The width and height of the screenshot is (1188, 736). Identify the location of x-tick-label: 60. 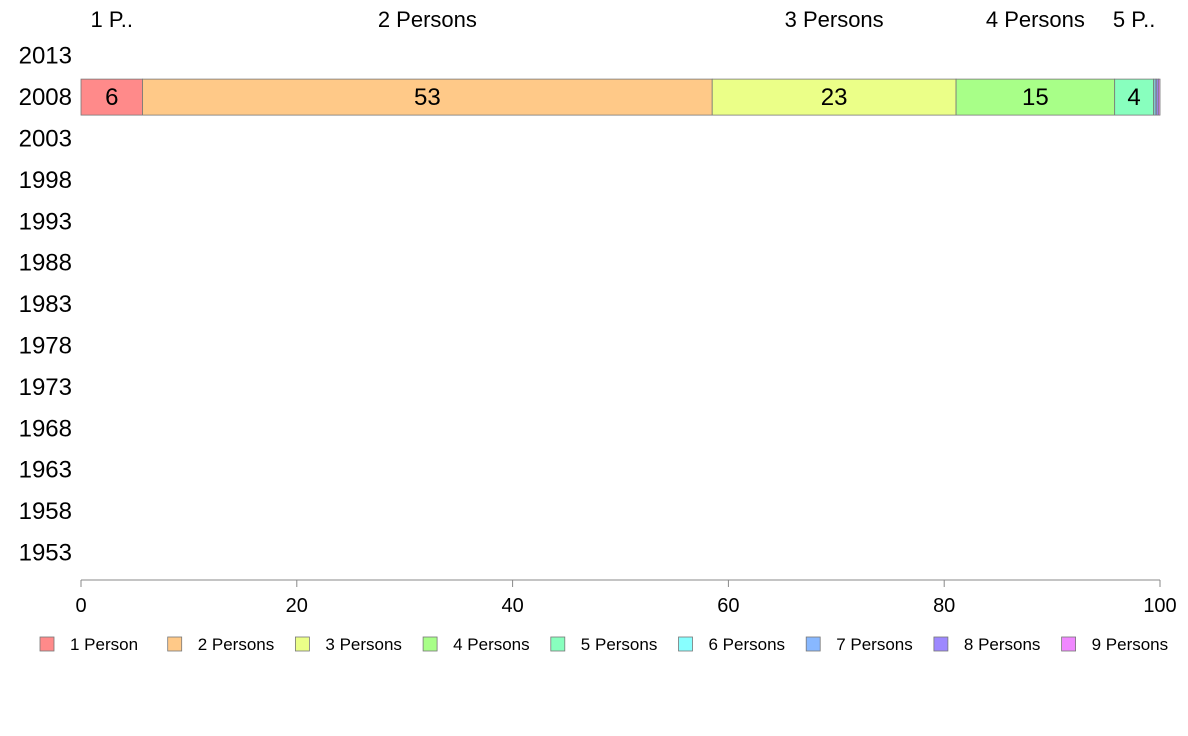
(728, 606).